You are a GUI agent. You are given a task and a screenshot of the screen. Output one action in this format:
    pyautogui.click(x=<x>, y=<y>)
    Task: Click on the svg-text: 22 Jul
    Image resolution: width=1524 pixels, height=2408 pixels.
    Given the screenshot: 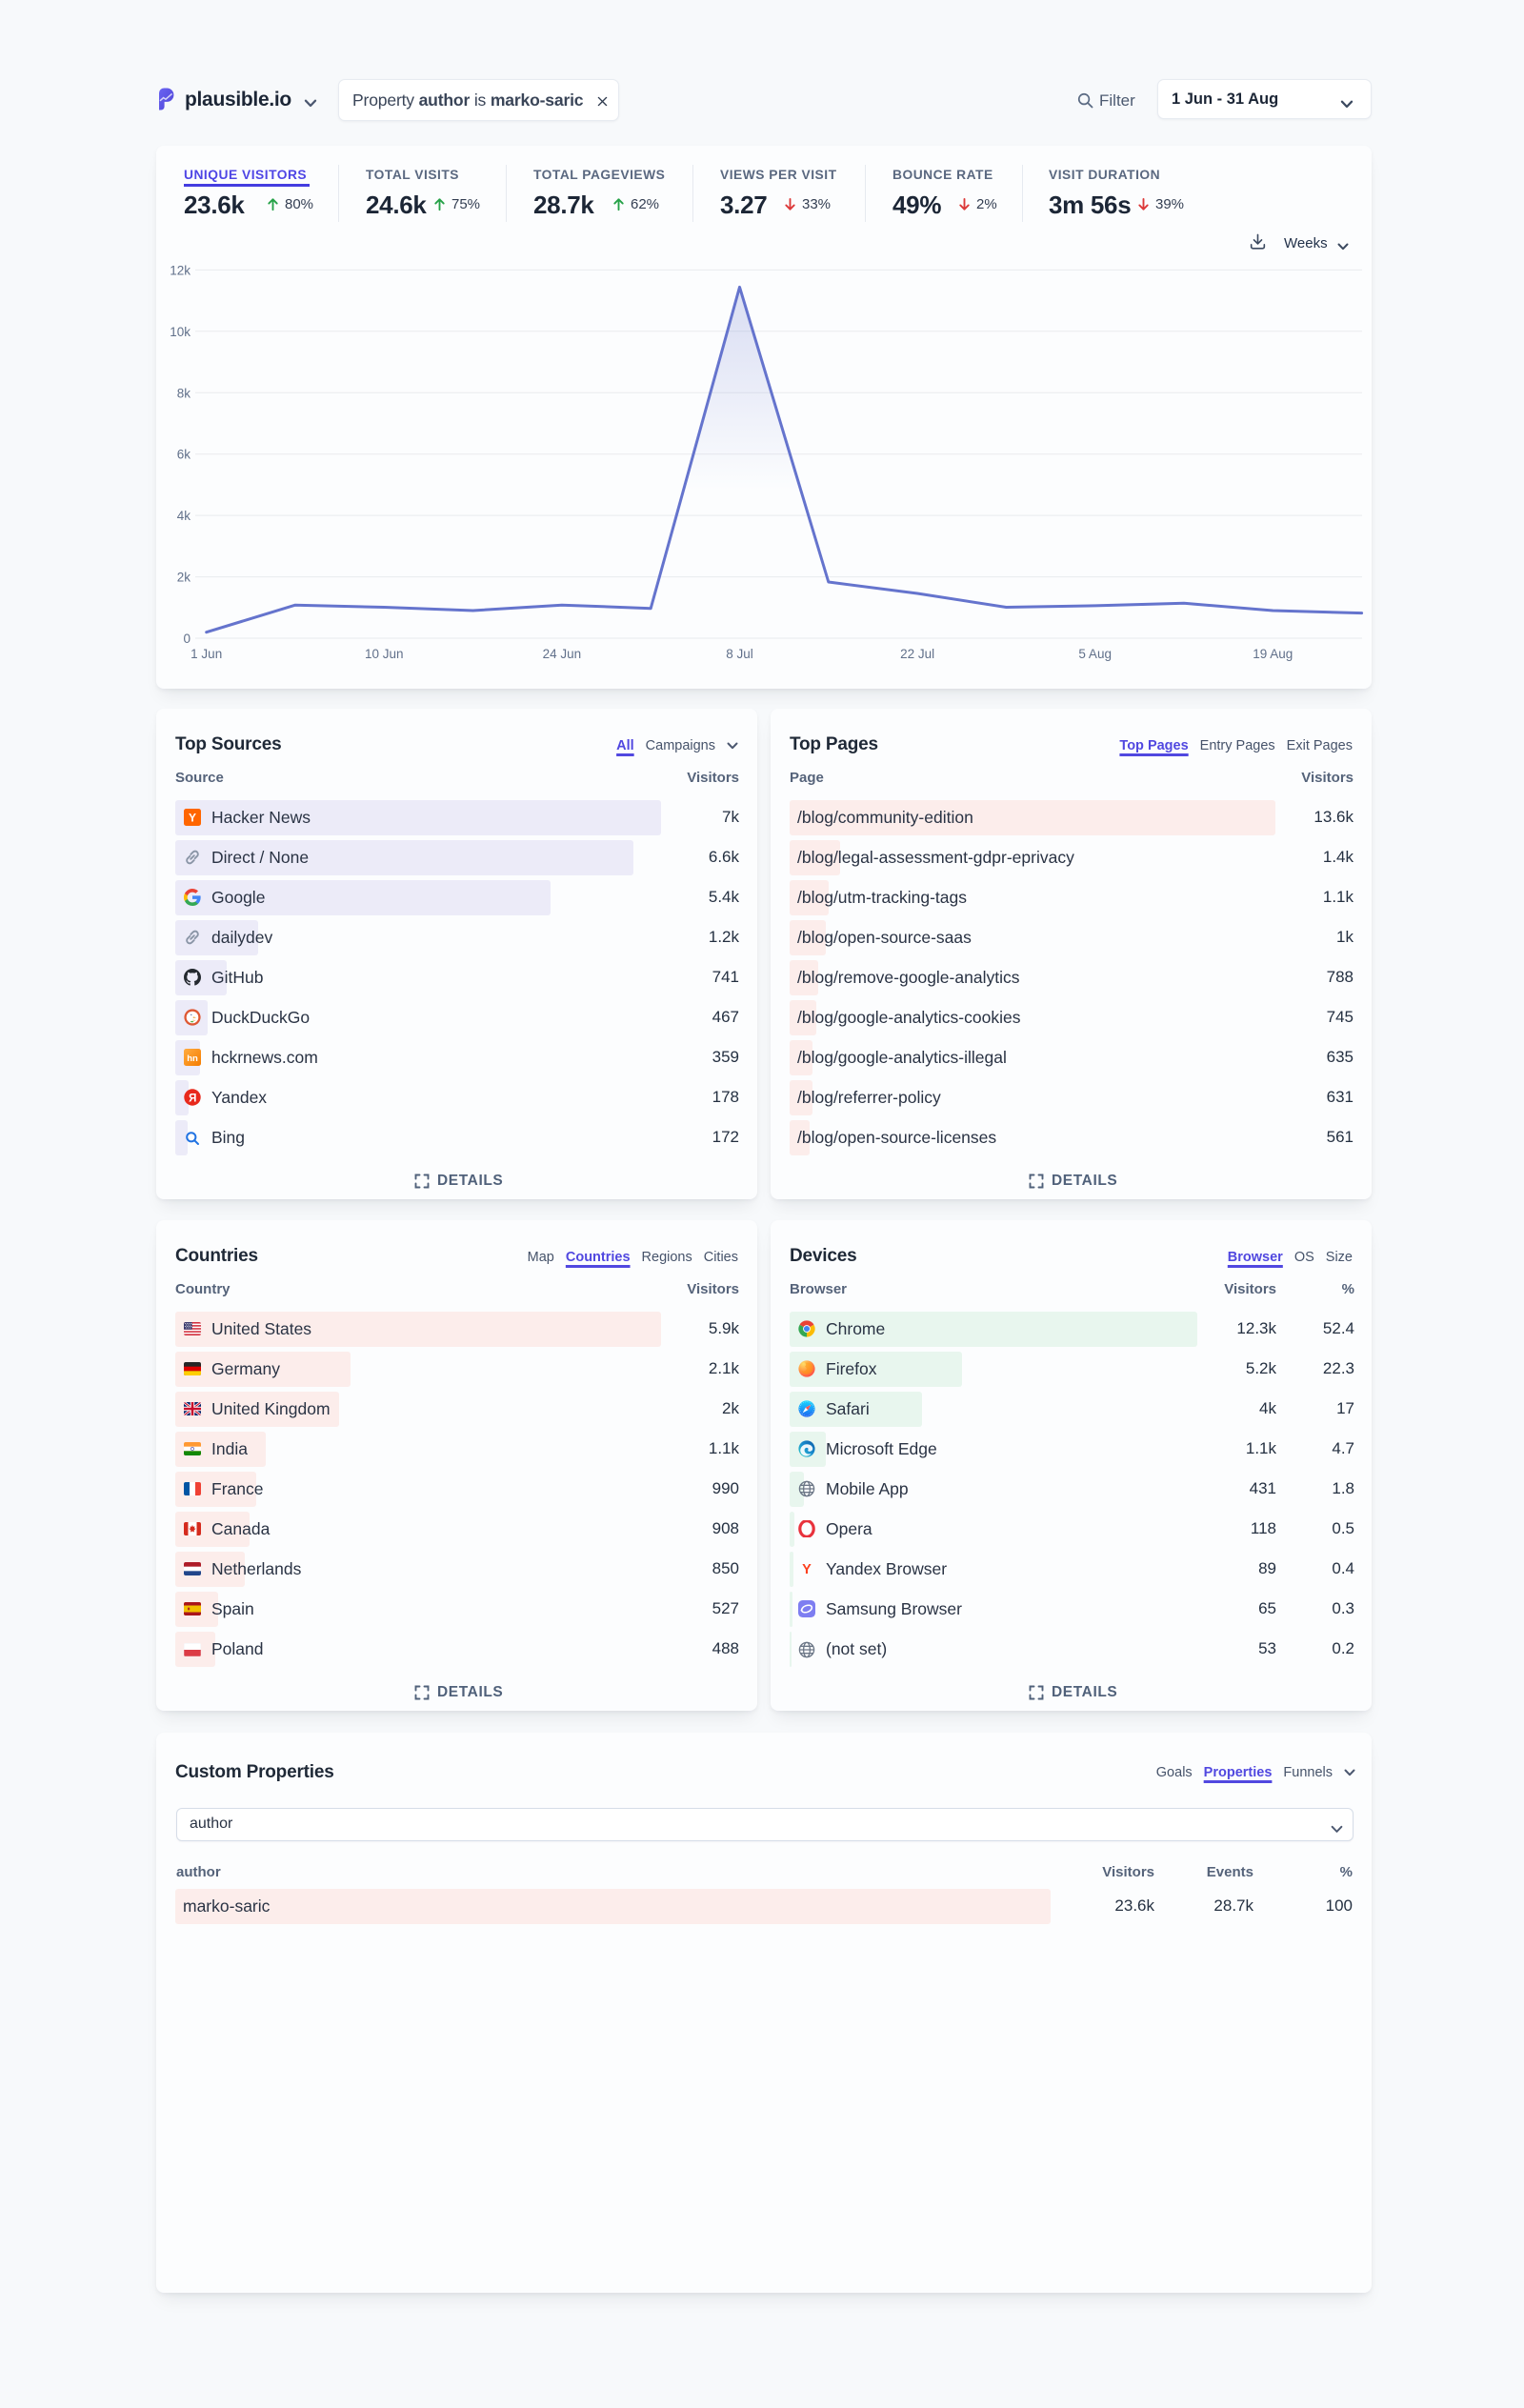 What is the action you would take?
    pyautogui.click(x=917, y=654)
    